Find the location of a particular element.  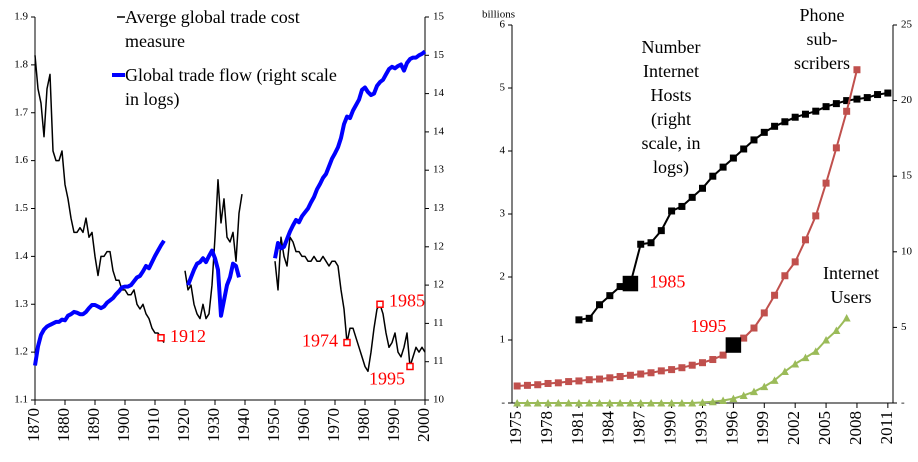

x-tick-label: 1975 is located at coordinates (515, 428).